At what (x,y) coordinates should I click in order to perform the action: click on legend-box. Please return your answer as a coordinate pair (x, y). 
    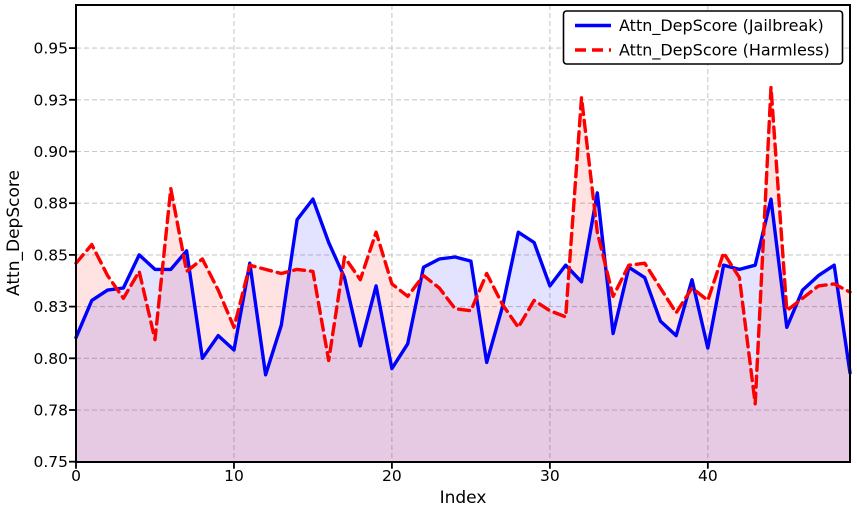
    Looking at the image, I should click on (703, 37).